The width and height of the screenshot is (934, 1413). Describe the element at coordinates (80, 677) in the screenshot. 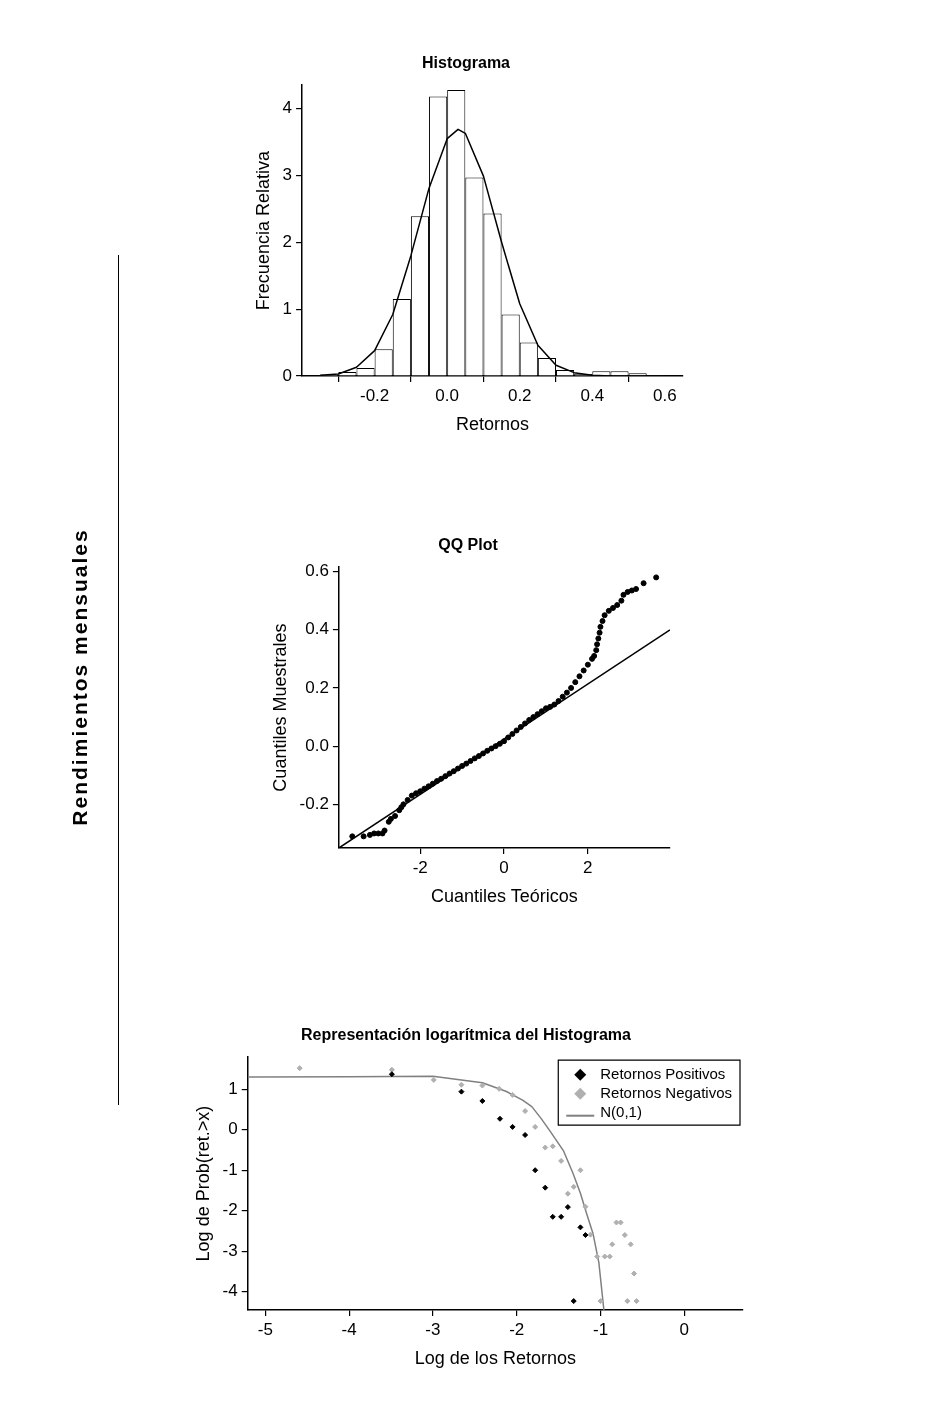

I see `text: Rendimientos mensuales` at that location.